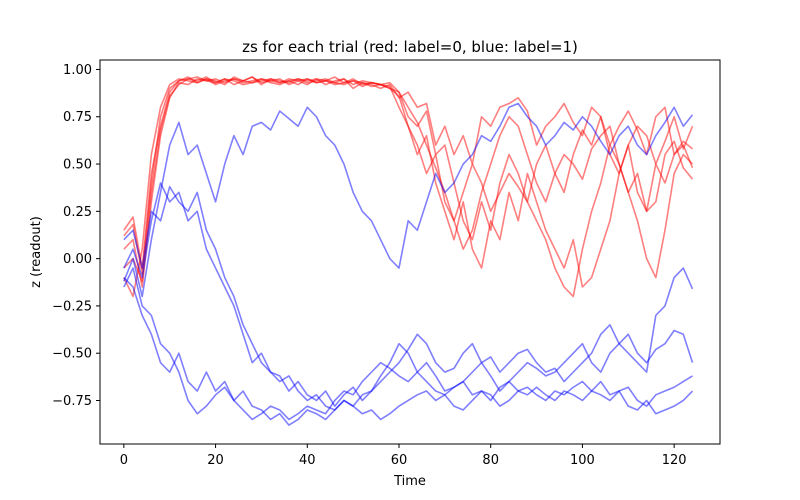  What do you see at coordinates (72, 401) in the screenshot?
I see `y-tick-label: −0.75` at bounding box center [72, 401].